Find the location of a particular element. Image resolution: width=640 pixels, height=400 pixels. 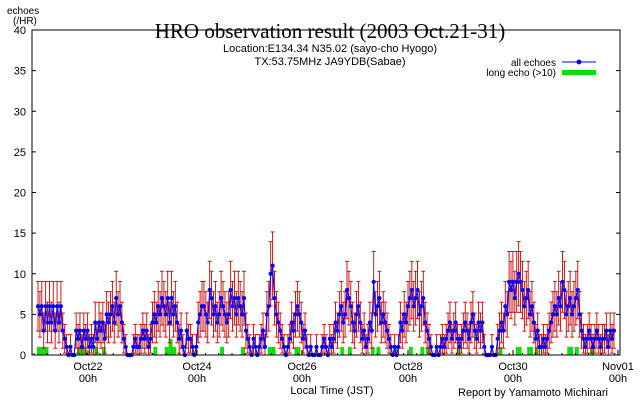

x-tick-label: Oct30 is located at coordinates (512, 367).